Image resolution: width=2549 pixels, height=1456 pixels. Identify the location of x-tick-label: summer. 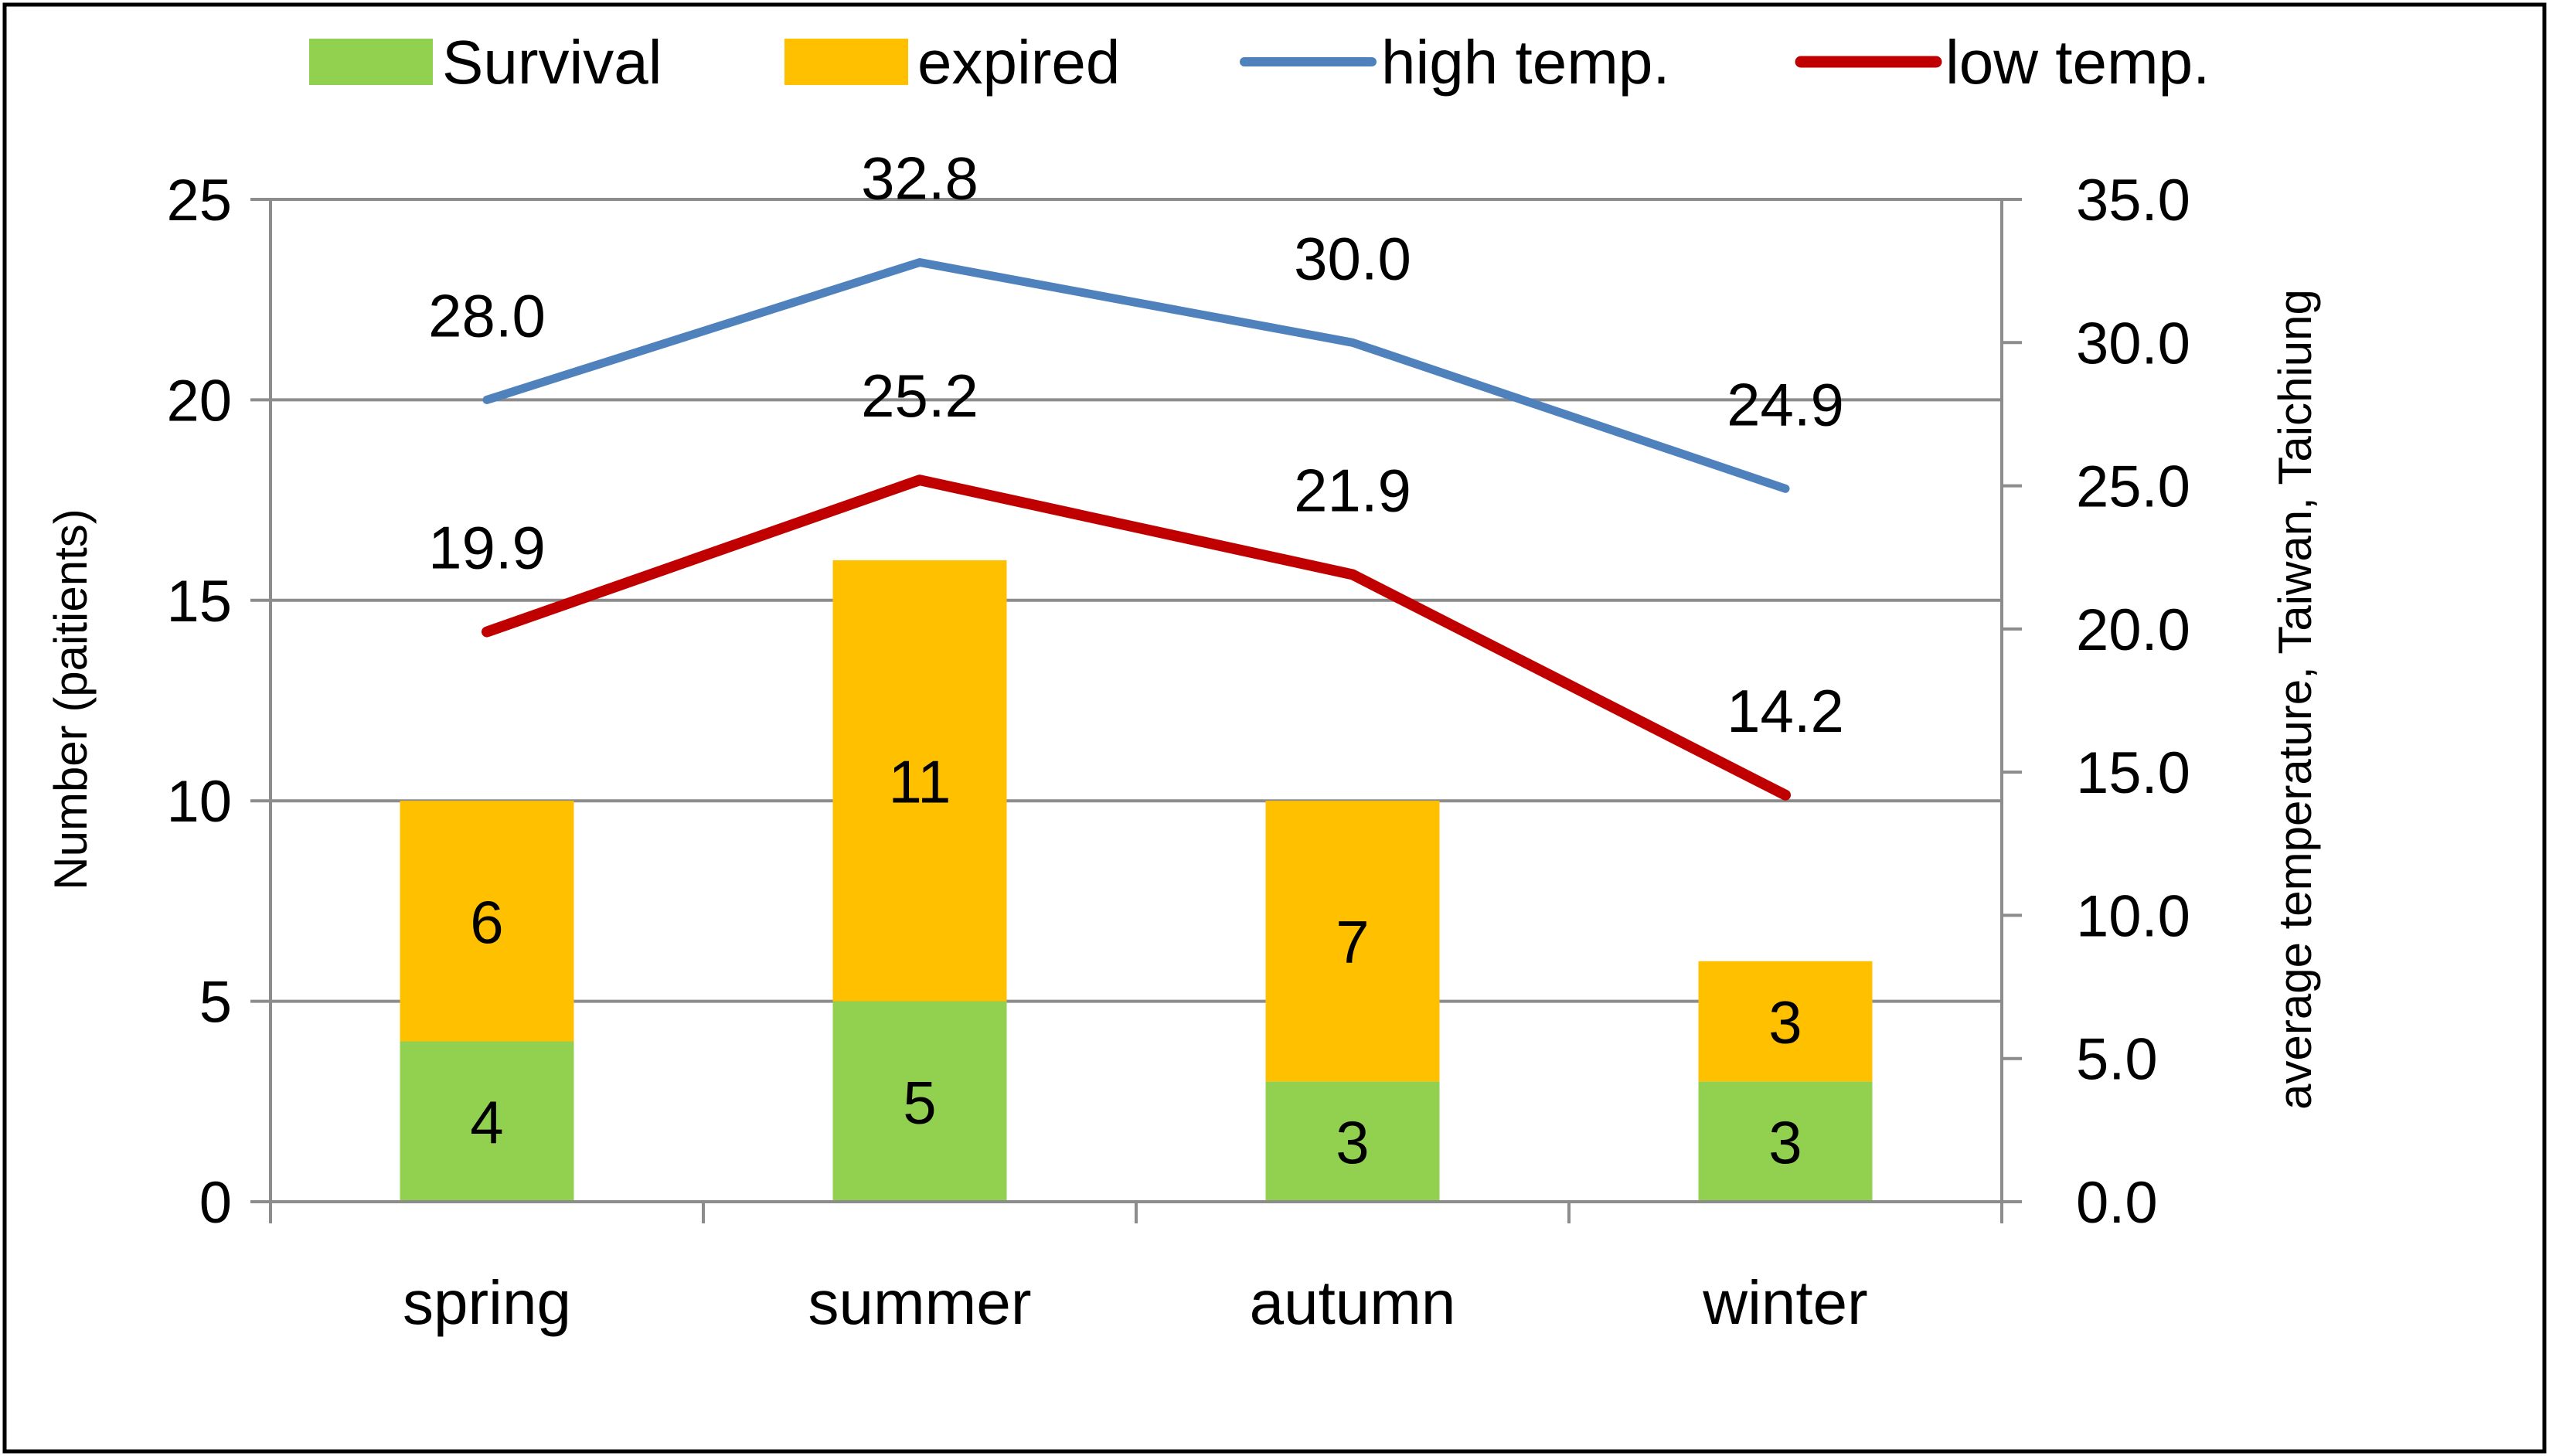
(920, 1303).